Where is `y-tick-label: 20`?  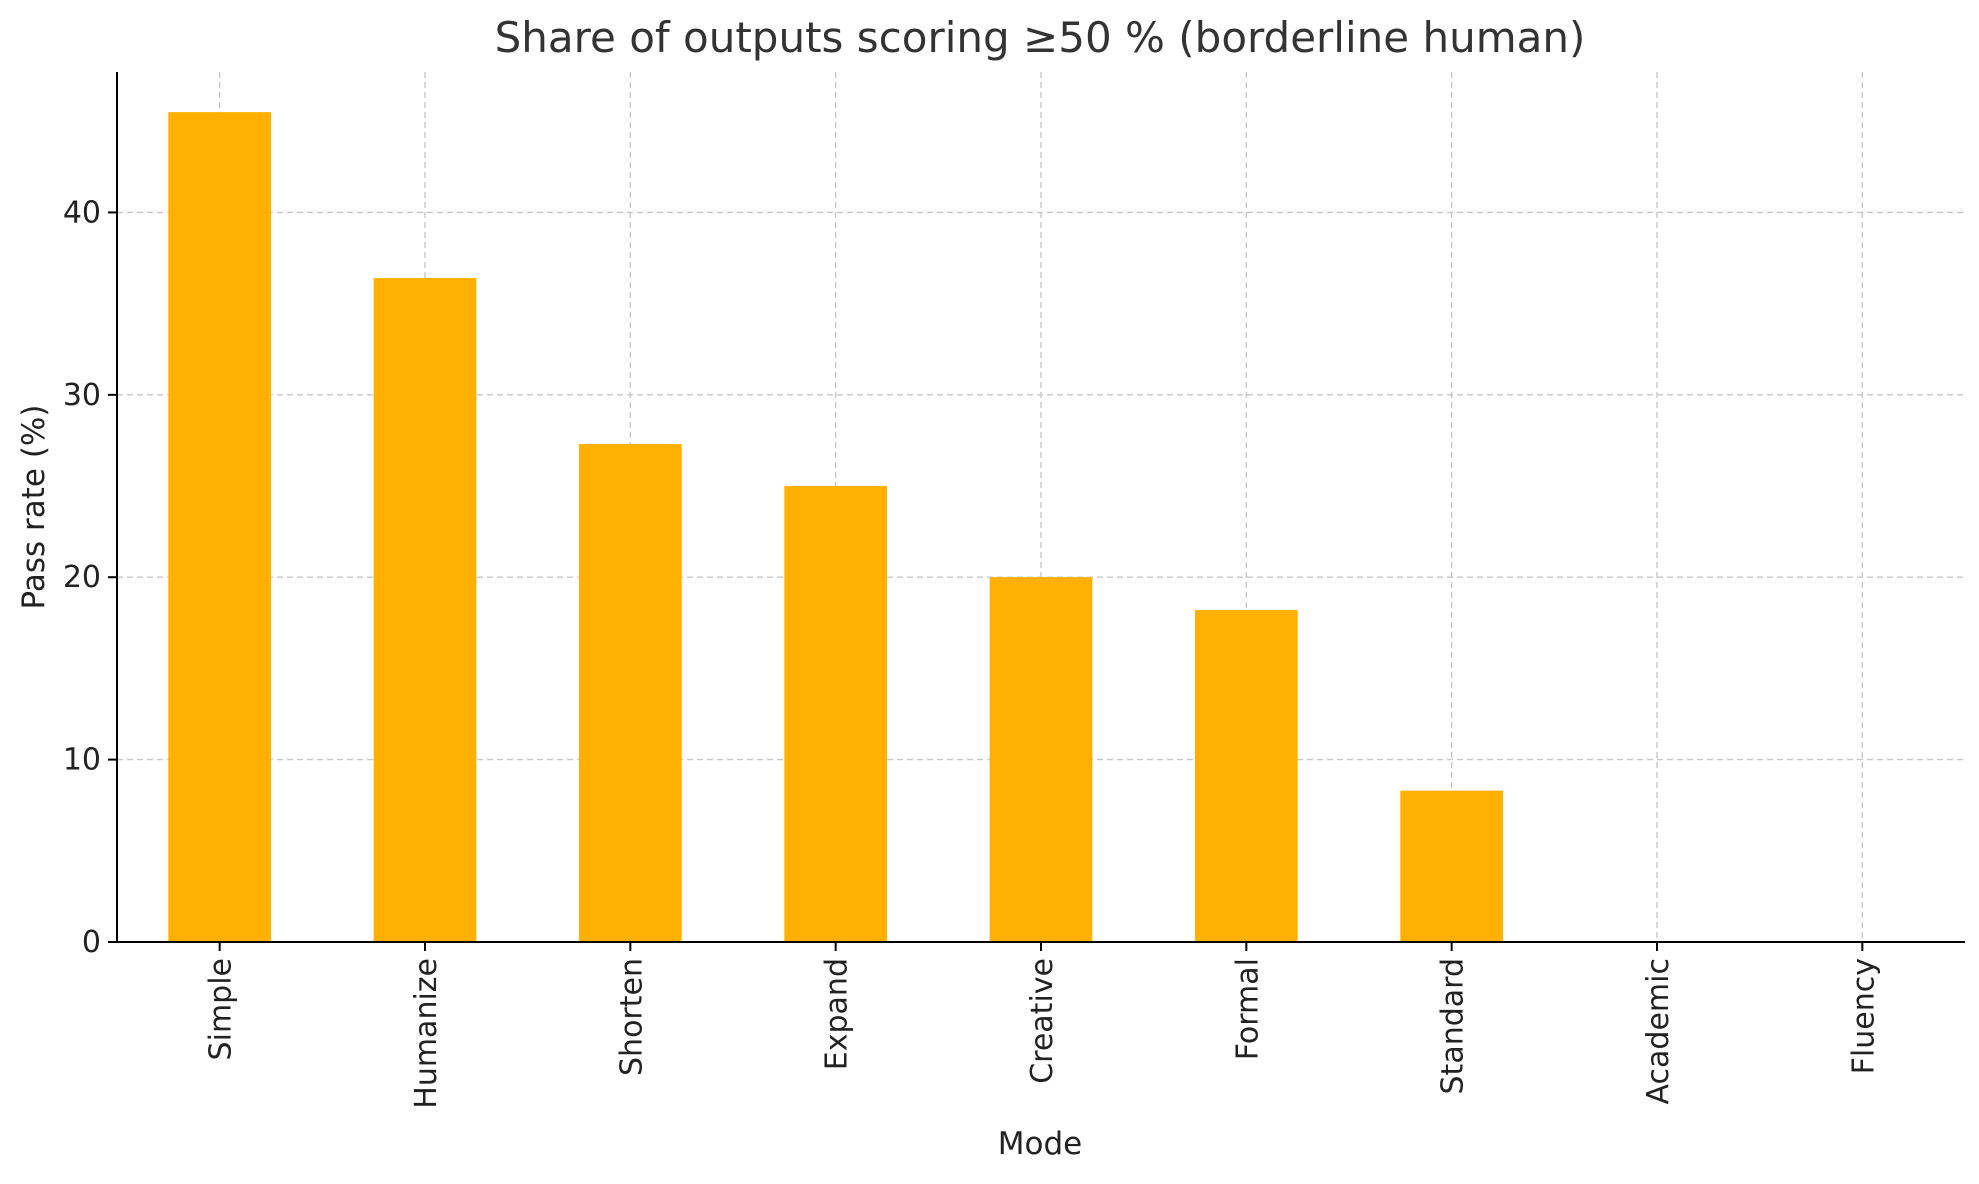 y-tick-label: 20 is located at coordinates (82, 577).